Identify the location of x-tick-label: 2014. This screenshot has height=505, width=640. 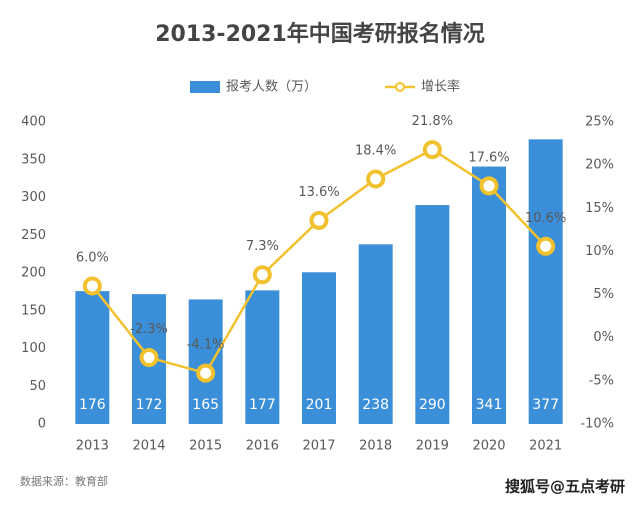
(148, 446).